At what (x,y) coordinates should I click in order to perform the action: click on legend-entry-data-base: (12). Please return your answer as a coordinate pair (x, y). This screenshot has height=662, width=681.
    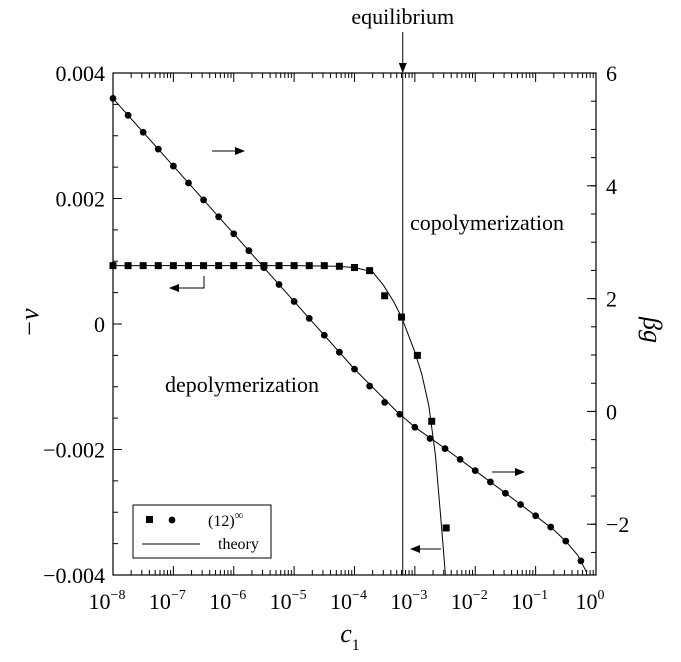
    Looking at the image, I should click on (221, 521).